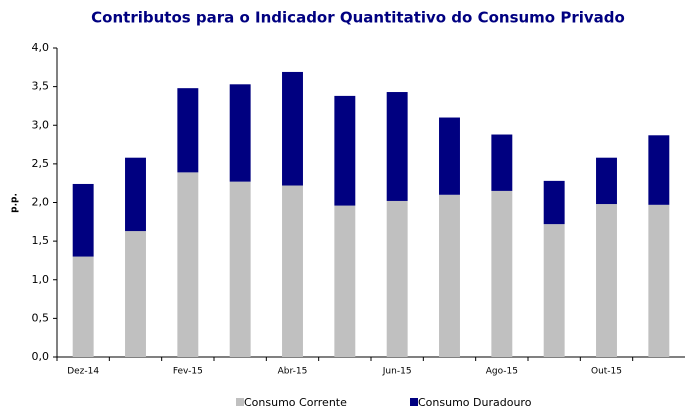 This screenshot has width=694, height=414. Describe the element at coordinates (475, 402) in the screenshot. I see `legend-label: Consumo Duradouro` at that location.